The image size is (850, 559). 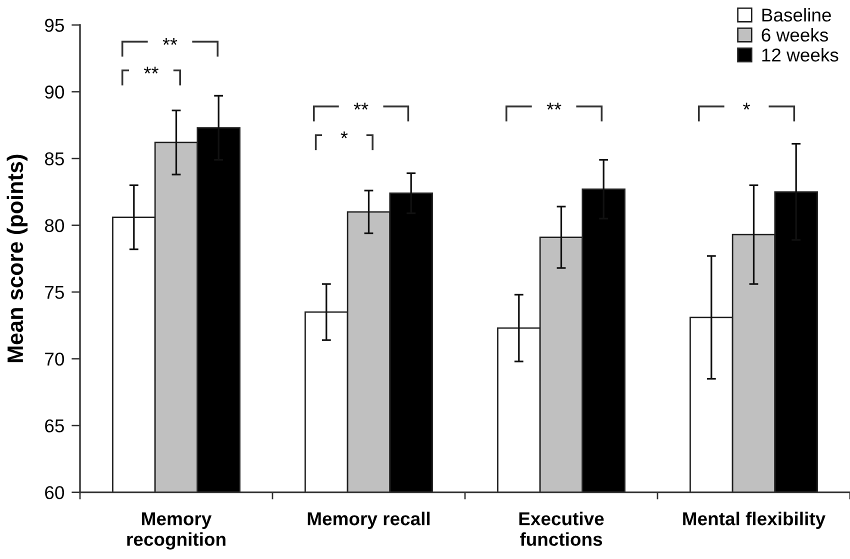 What do you see at coordinates (54, 159) in the screenshot?
I see `y-tick-label: 85` at bounding box center [54, 159].